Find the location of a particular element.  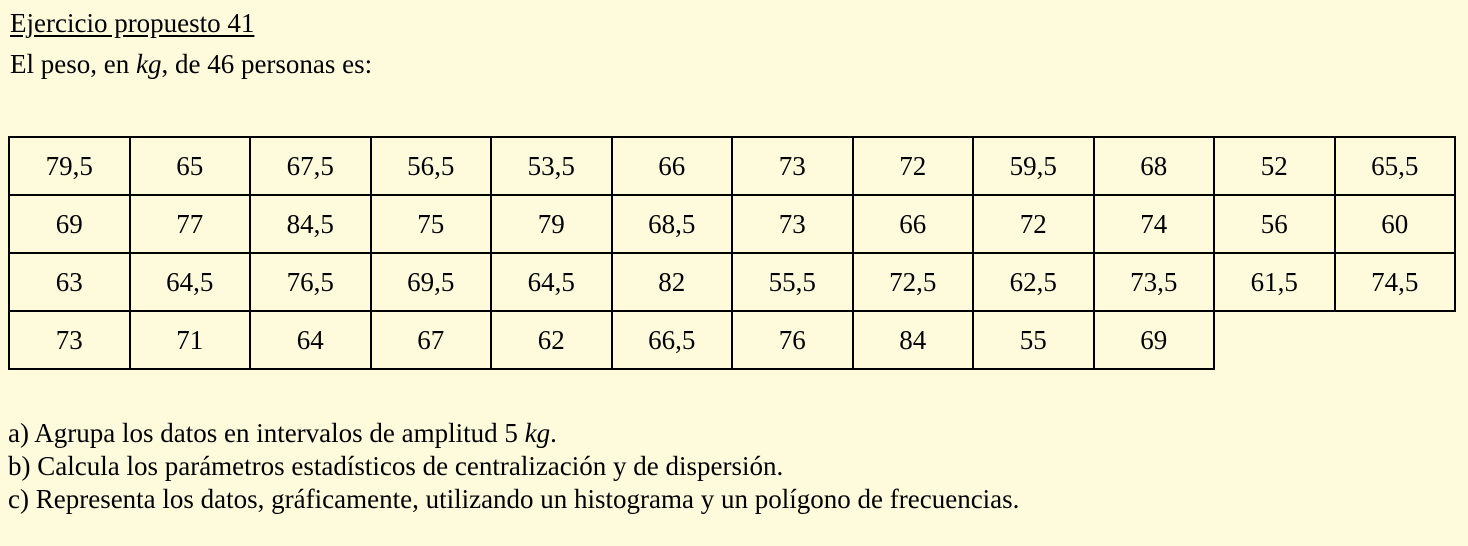

table-cell: 66,5 is located at coordinates (671, 340).